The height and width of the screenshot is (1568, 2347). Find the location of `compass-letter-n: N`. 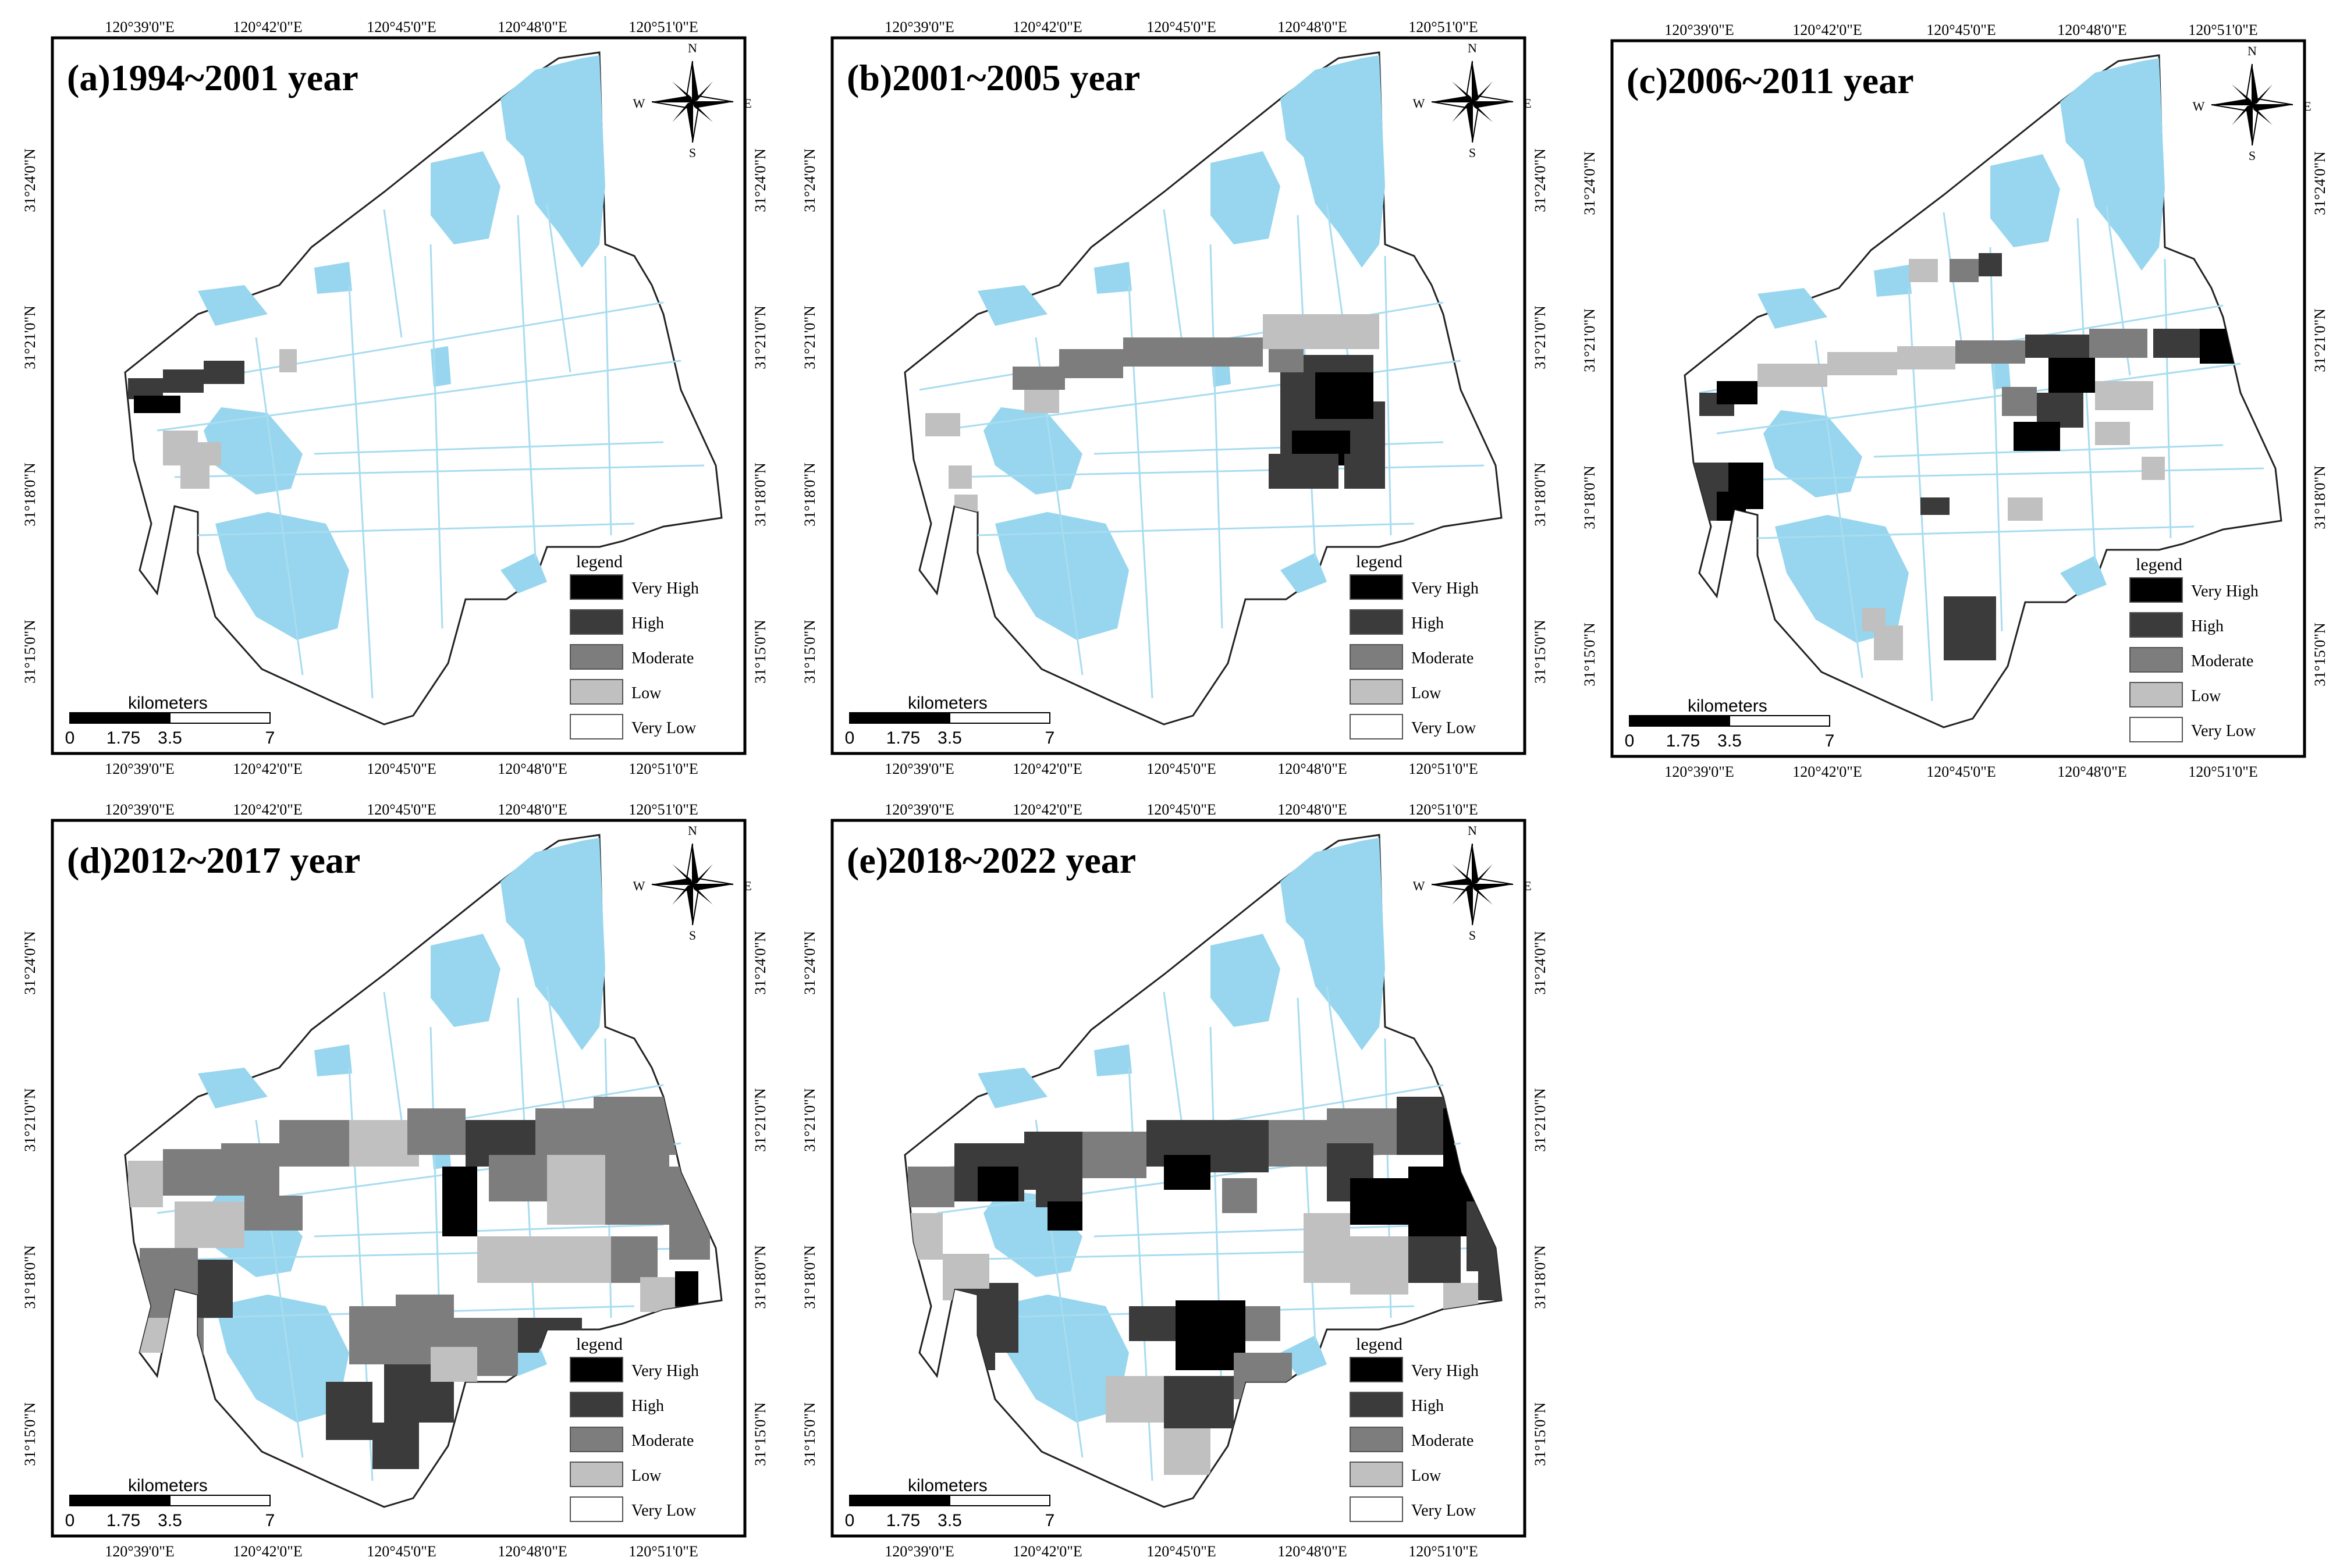

compass-letter-n: N is located at coordinates (692, 48).